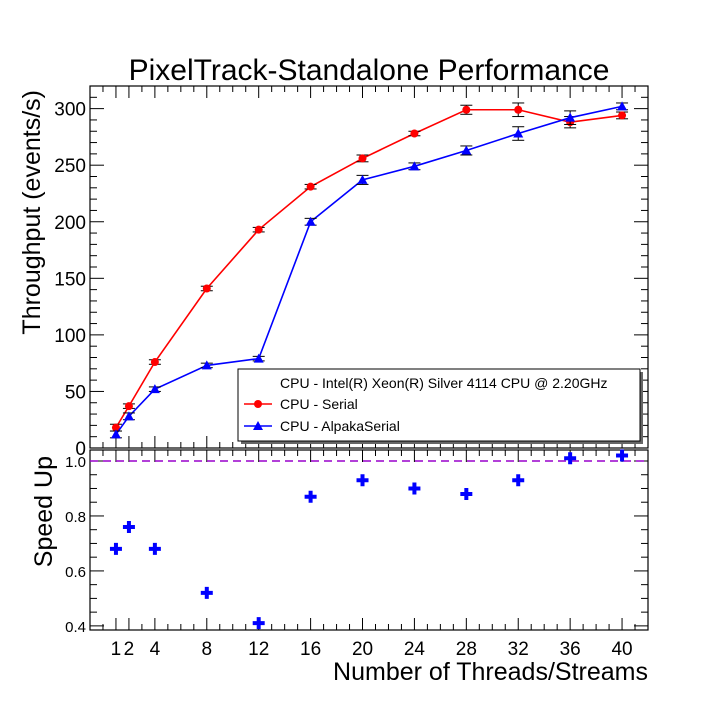 This screenshot has width=720, height=720. I want to click on y-tick-label: 0.4, so click(75, 627).